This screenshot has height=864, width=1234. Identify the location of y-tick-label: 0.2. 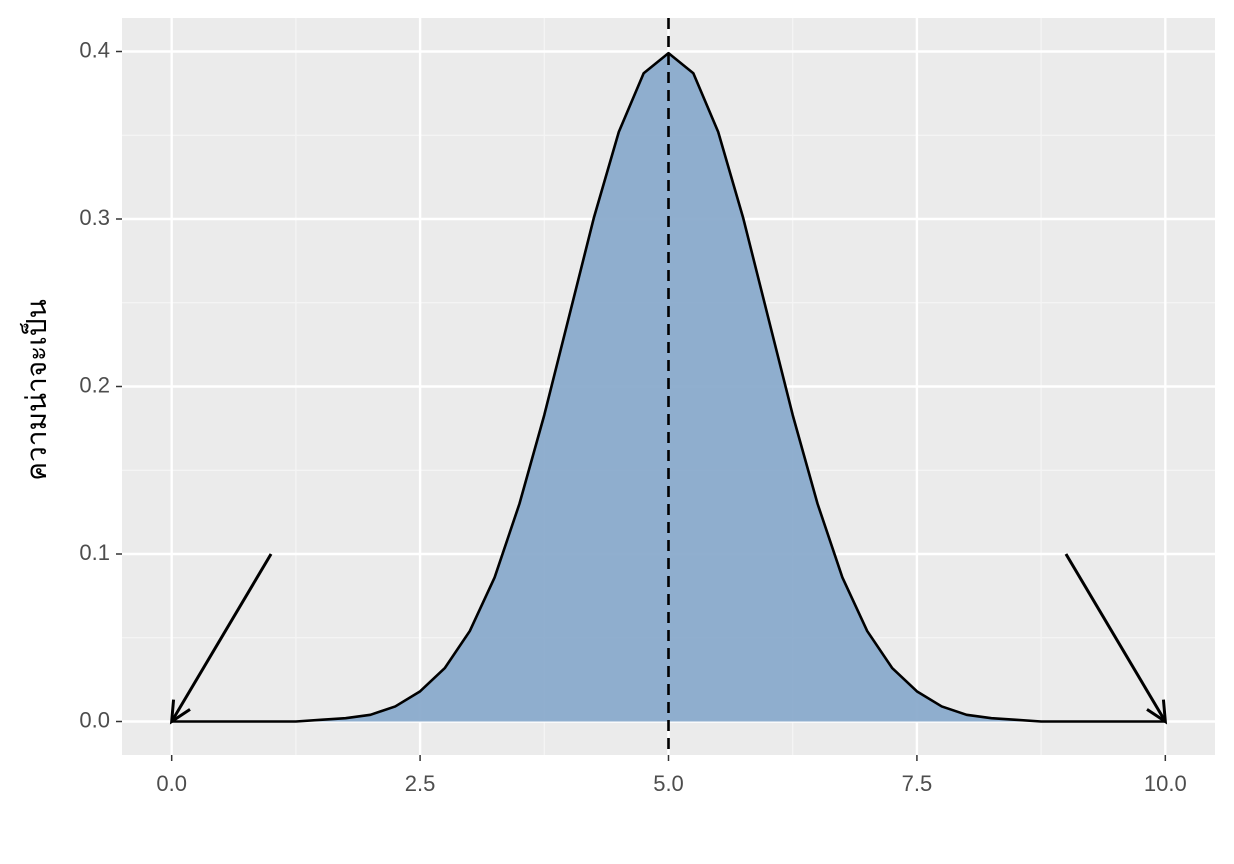
(94, 384).